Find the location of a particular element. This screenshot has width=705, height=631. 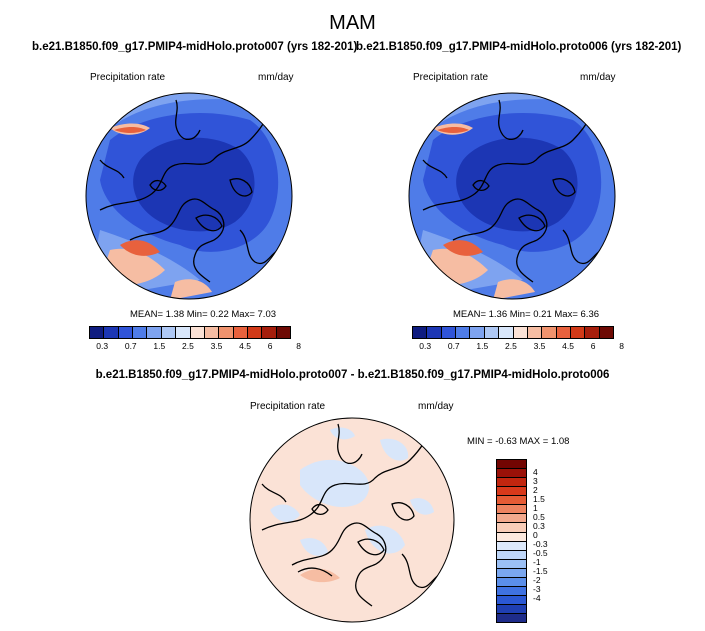

diff-variable: Precipitation rate is located at coordinates (288, 406).